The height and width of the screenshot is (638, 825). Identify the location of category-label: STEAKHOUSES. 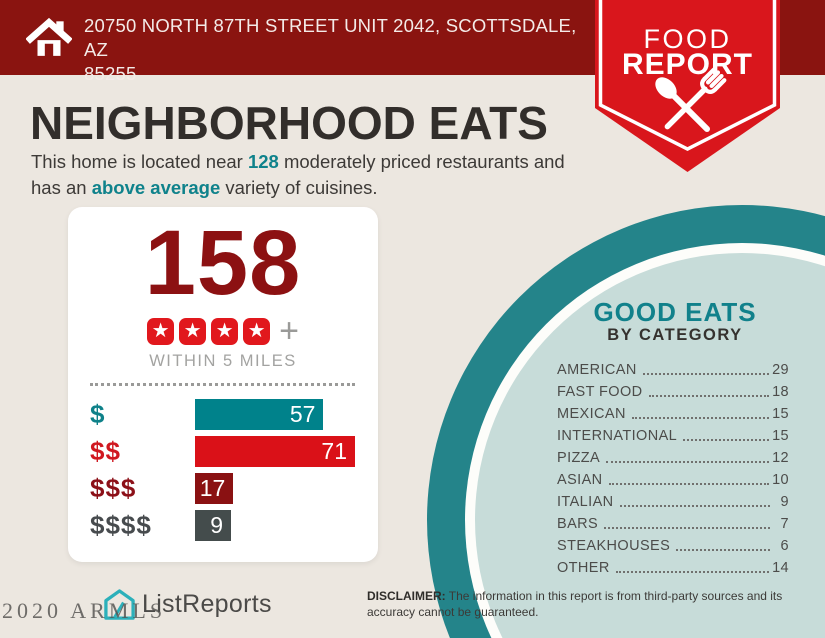
(614, 546).